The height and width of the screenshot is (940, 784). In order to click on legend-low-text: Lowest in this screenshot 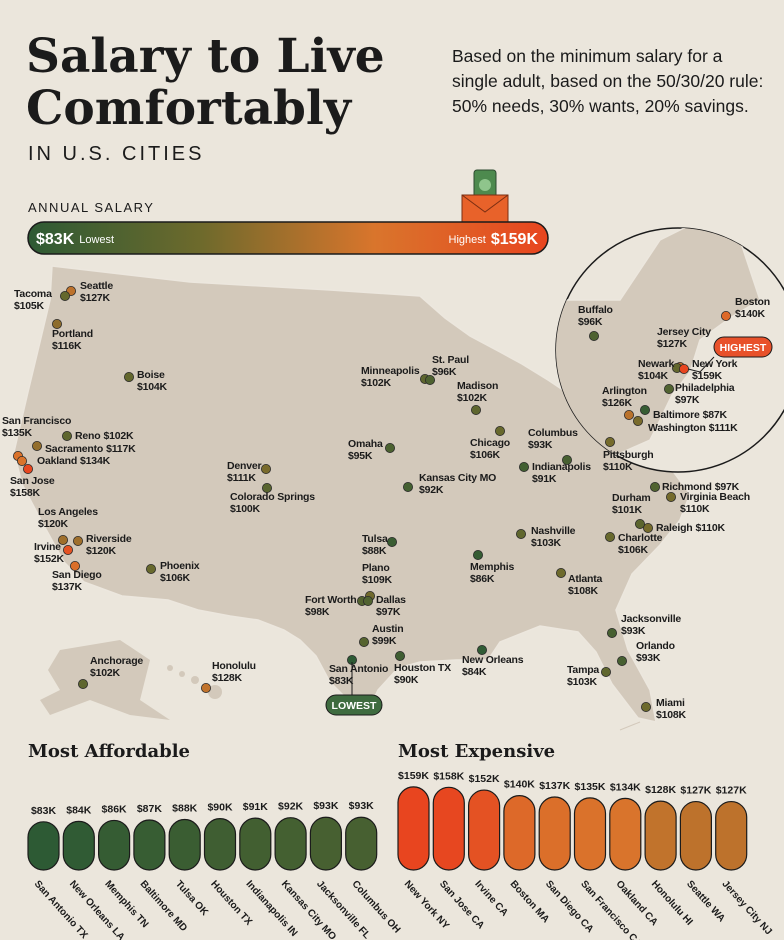, I will do `click(96, 240)`.